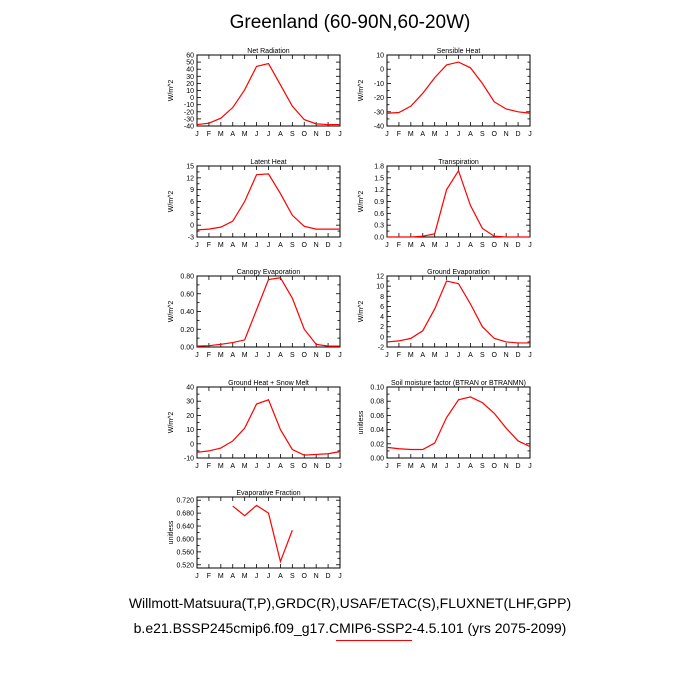  Describe the element at coordinates (377, 402) in the screenshot. I see `y-tick-label: 0.08` at that location.